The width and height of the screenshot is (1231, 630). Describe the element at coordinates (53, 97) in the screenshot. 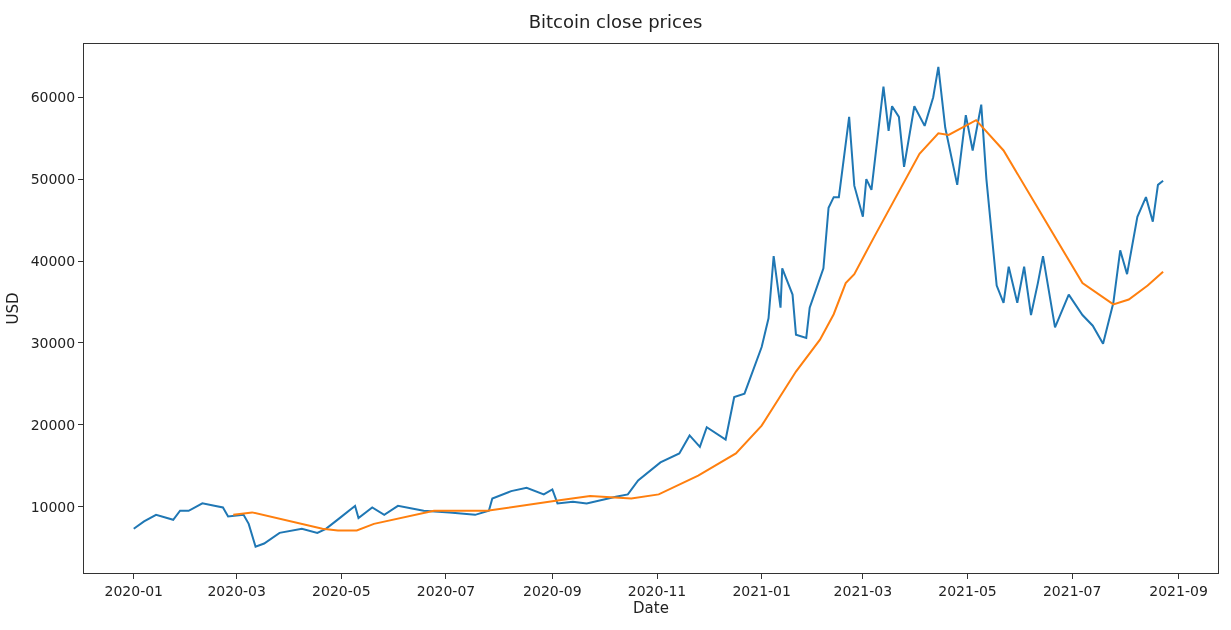

I see `y-tick-label: 60000` at that location.